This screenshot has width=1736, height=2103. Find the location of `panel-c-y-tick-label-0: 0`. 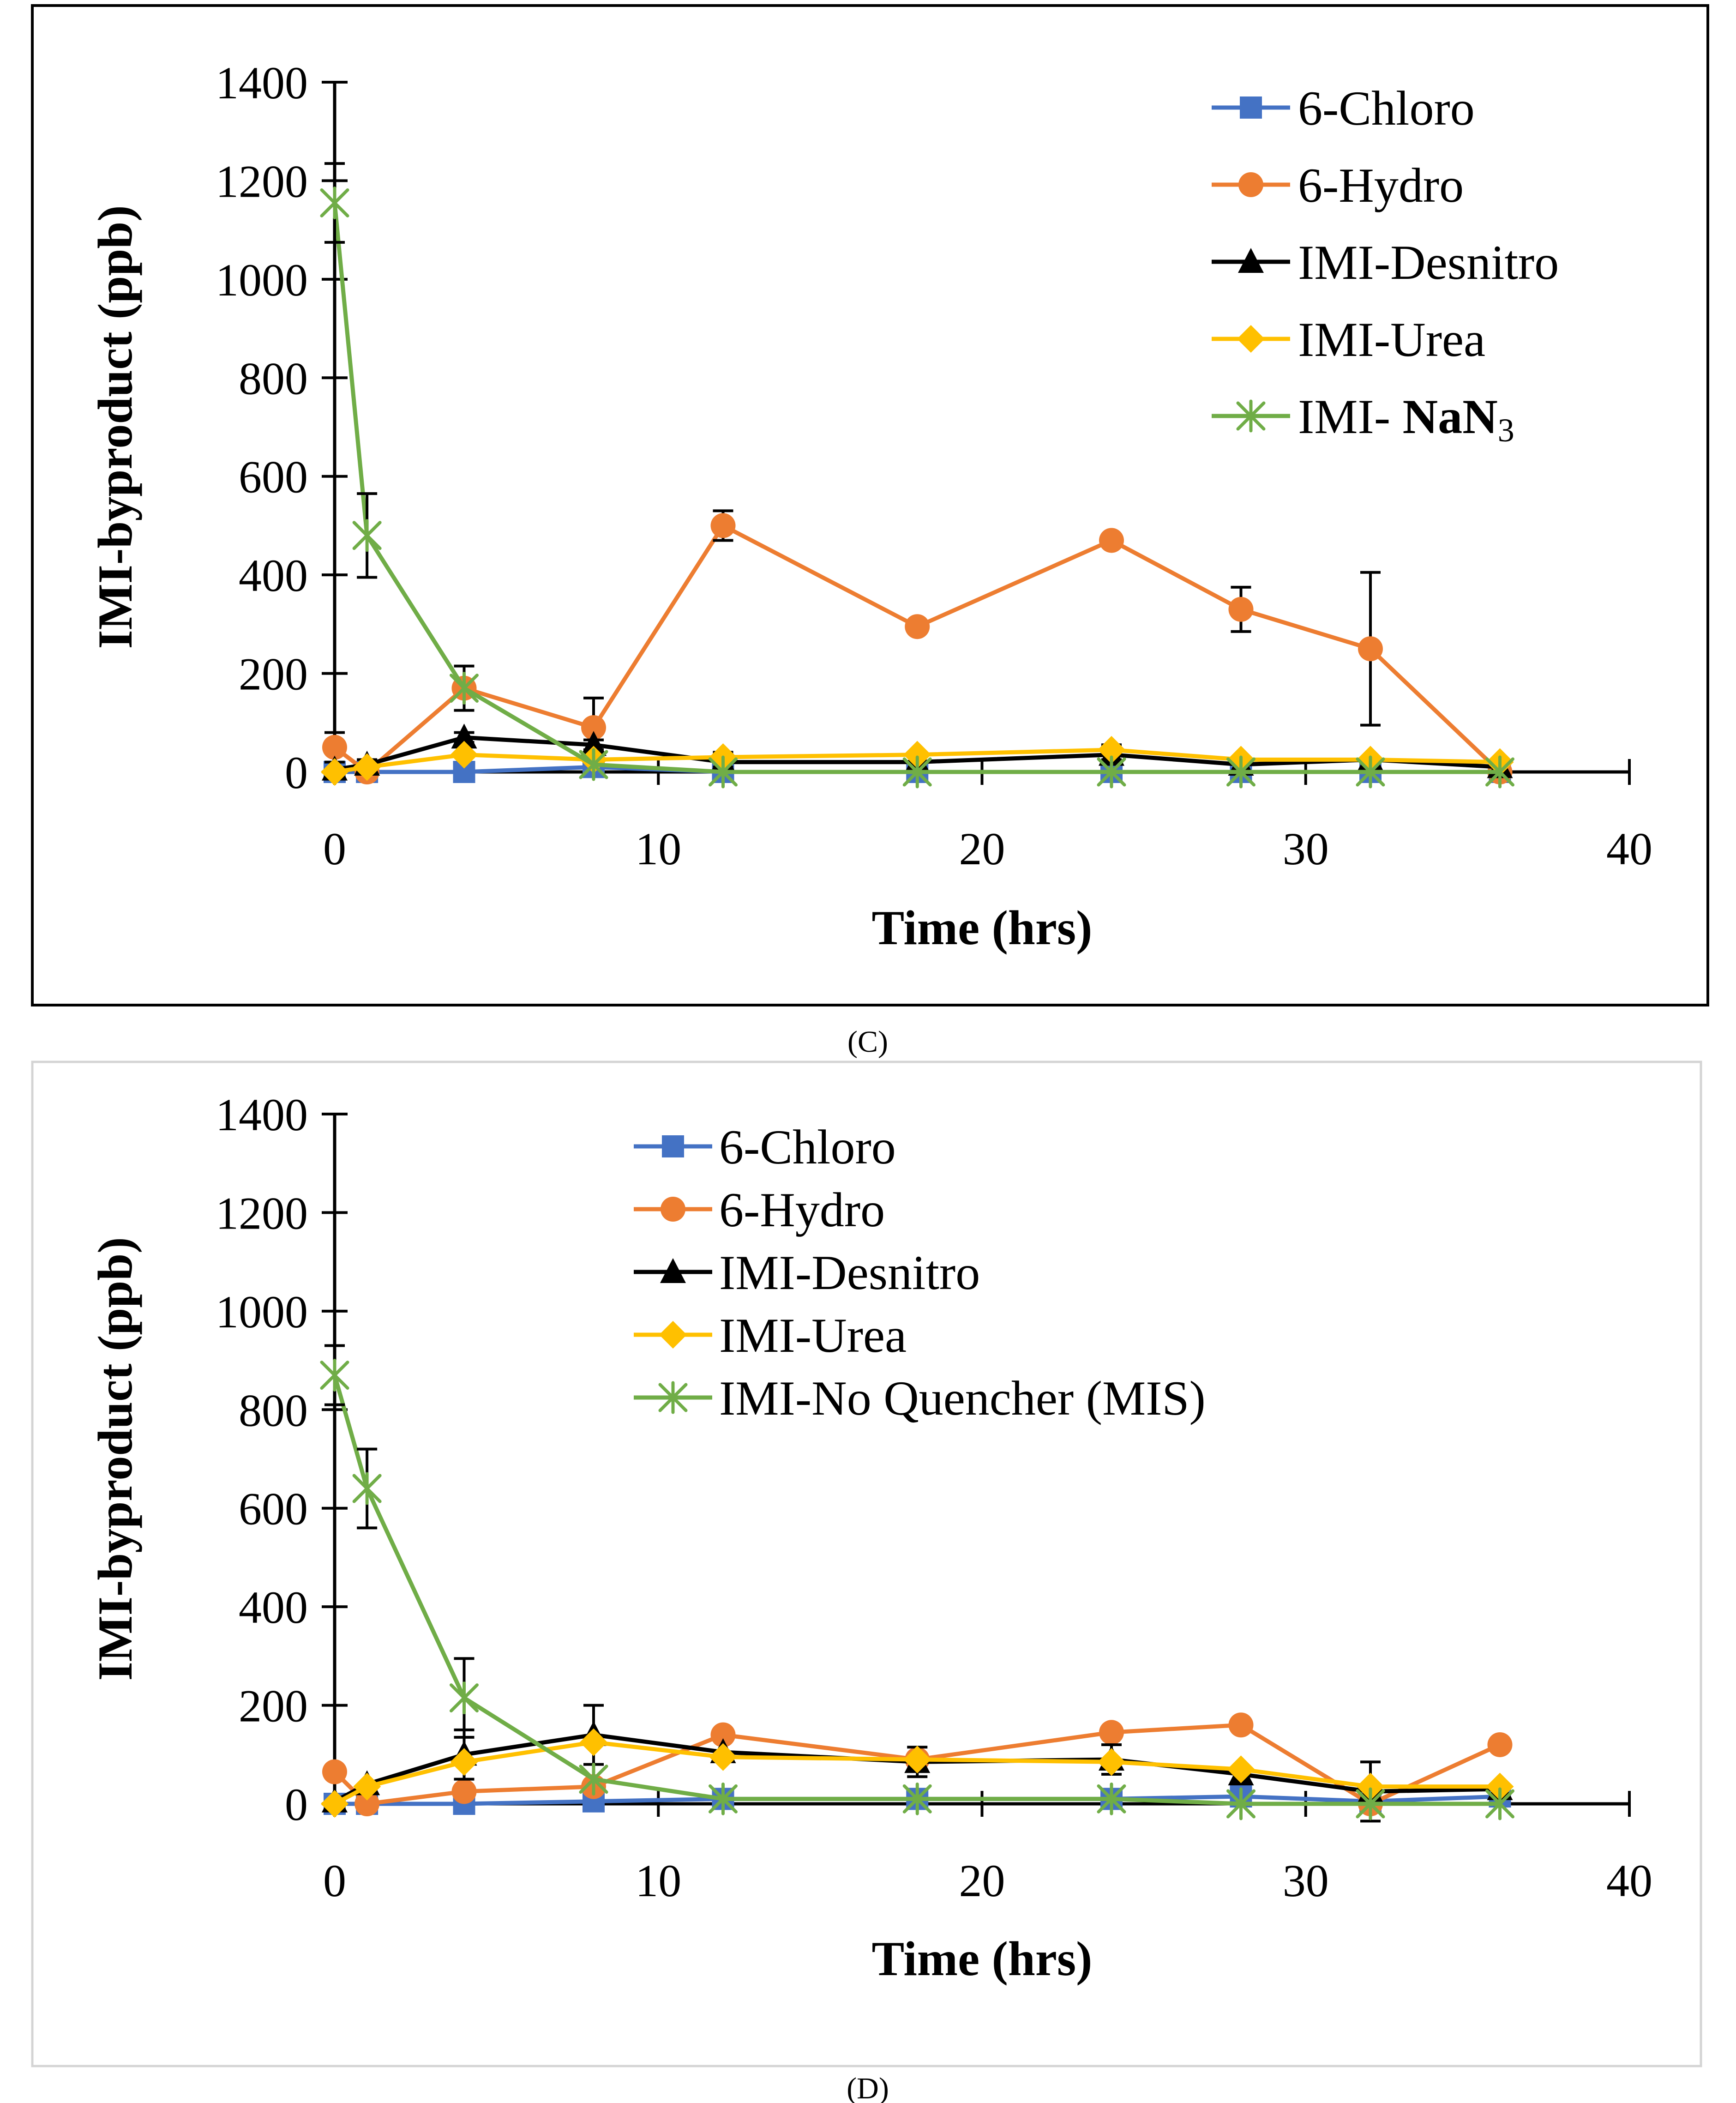

panel-c-y-tick-label-0: 0 is located at coordinates (296, 772).